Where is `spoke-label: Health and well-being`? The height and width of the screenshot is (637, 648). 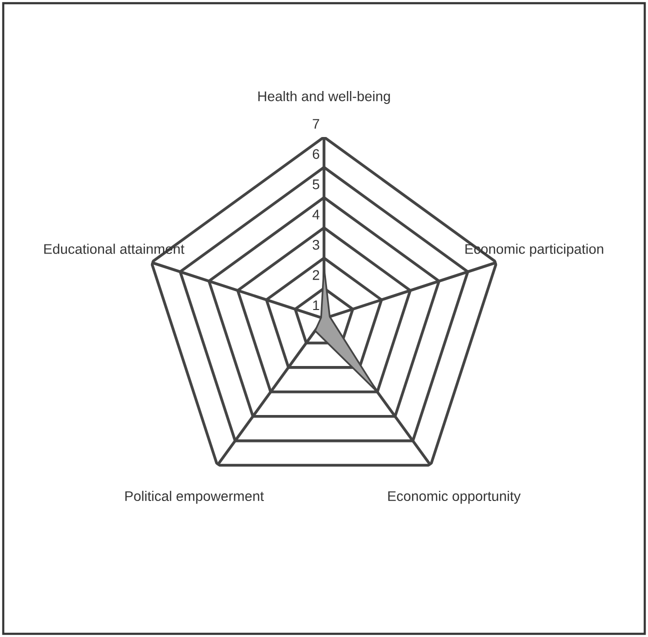 spoke-label: Health and well-being is located at coordinates (324, 97).